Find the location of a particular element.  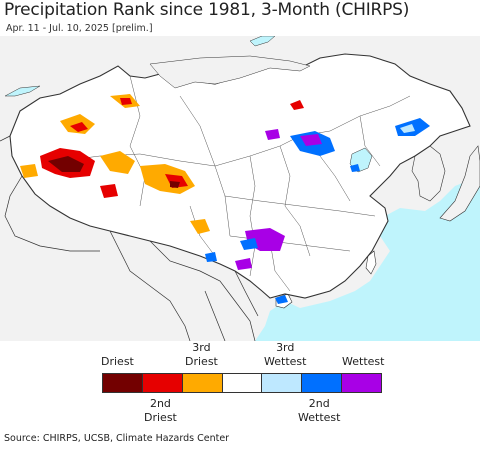

map-subtitle: Apr. 11 - Jul. 10, 2025 [prelim.] is located at coordinates (79, 28).